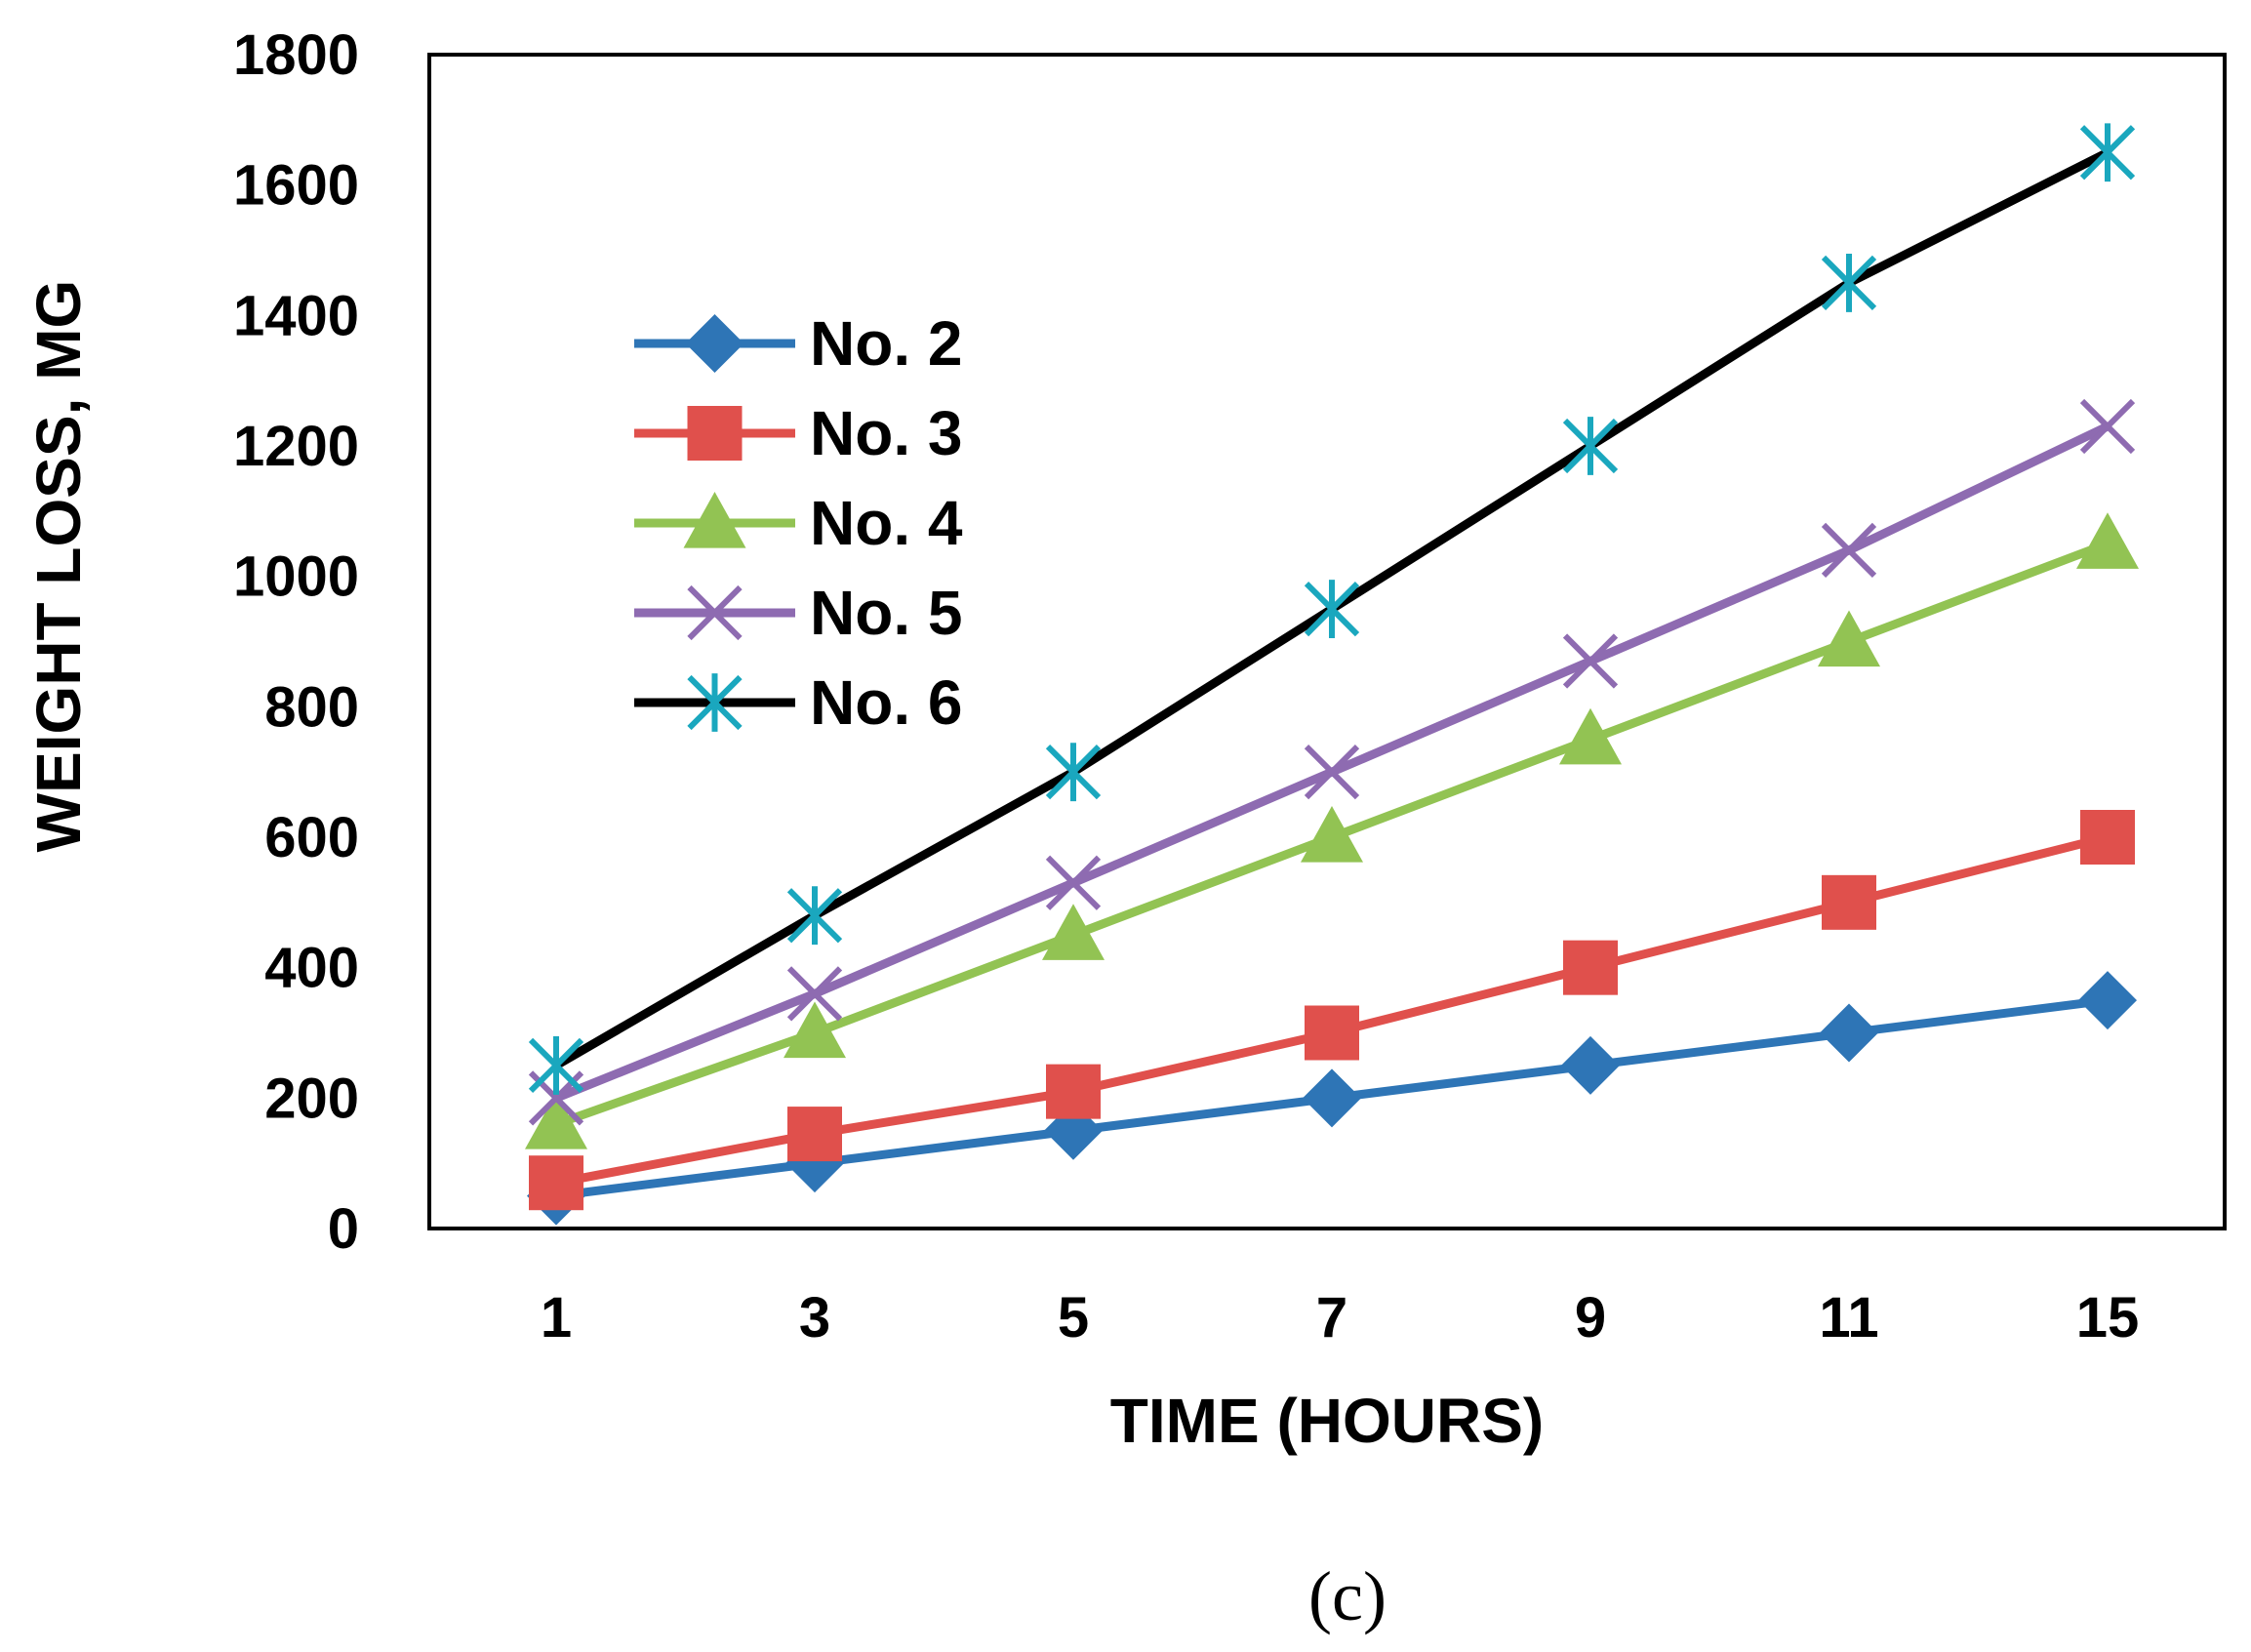 The height and width of the screenshot is (1652, 2251). What do you see at coordinates (2108, 1318) in the screenshot?
I see `x-tick-label: 15` at bounding box center [2108, 1318].